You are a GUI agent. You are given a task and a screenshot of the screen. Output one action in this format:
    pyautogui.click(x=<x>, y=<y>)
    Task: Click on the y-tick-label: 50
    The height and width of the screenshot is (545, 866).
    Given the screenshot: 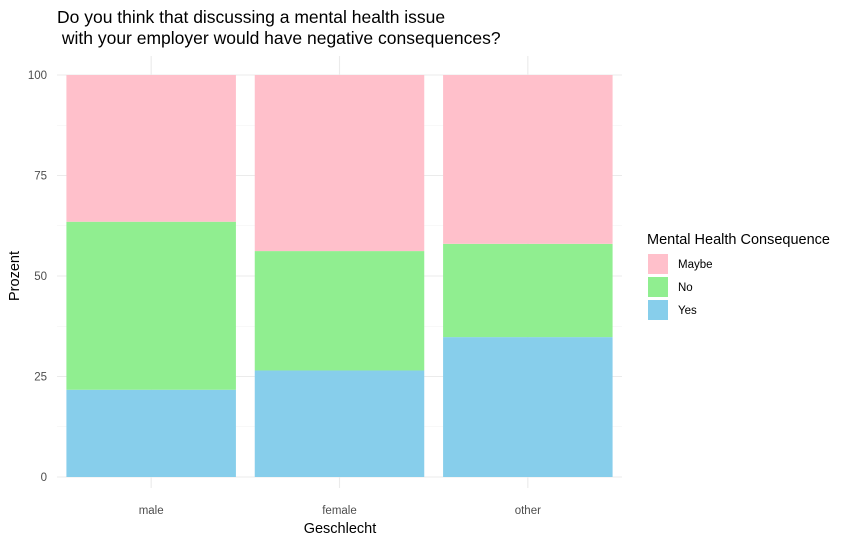 What is the action you would take?
    pyautogui.click(x=40, y=277)
    